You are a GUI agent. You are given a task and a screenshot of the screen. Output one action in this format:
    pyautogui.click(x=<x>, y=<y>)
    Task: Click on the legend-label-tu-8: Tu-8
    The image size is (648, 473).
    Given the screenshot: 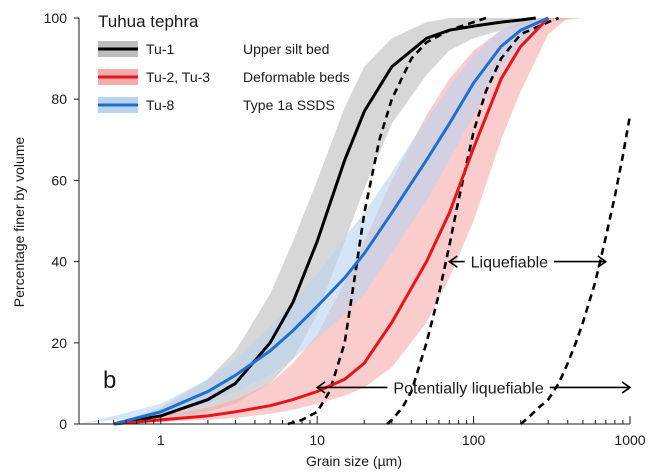 What is the action you would take?
    pyautogui.click(x=160, y=105)
    